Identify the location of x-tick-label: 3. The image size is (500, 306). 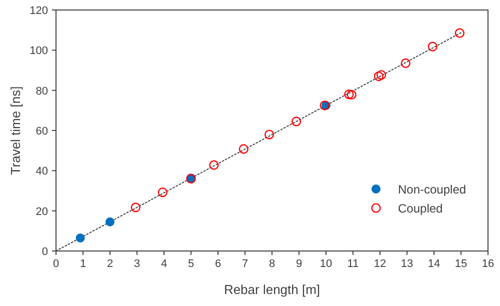
(137, 264).